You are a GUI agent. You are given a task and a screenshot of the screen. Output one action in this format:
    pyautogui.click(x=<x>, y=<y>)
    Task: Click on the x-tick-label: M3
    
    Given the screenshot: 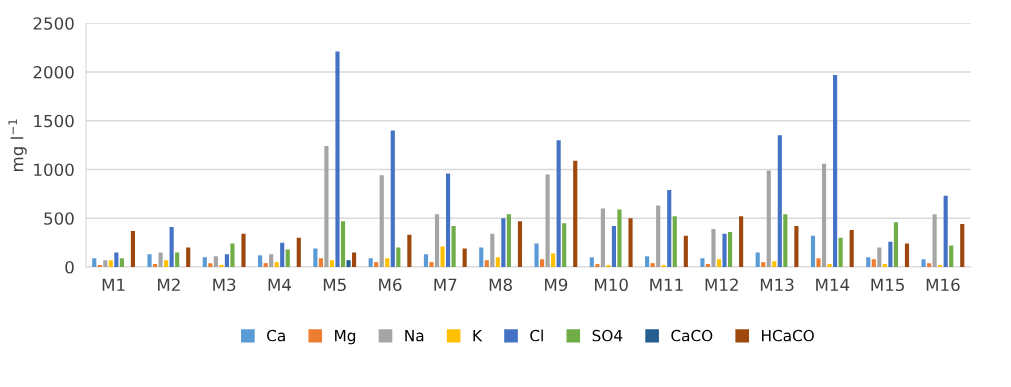 What is the action you would take?
    pyautogui.click(x=224, y=285)
    